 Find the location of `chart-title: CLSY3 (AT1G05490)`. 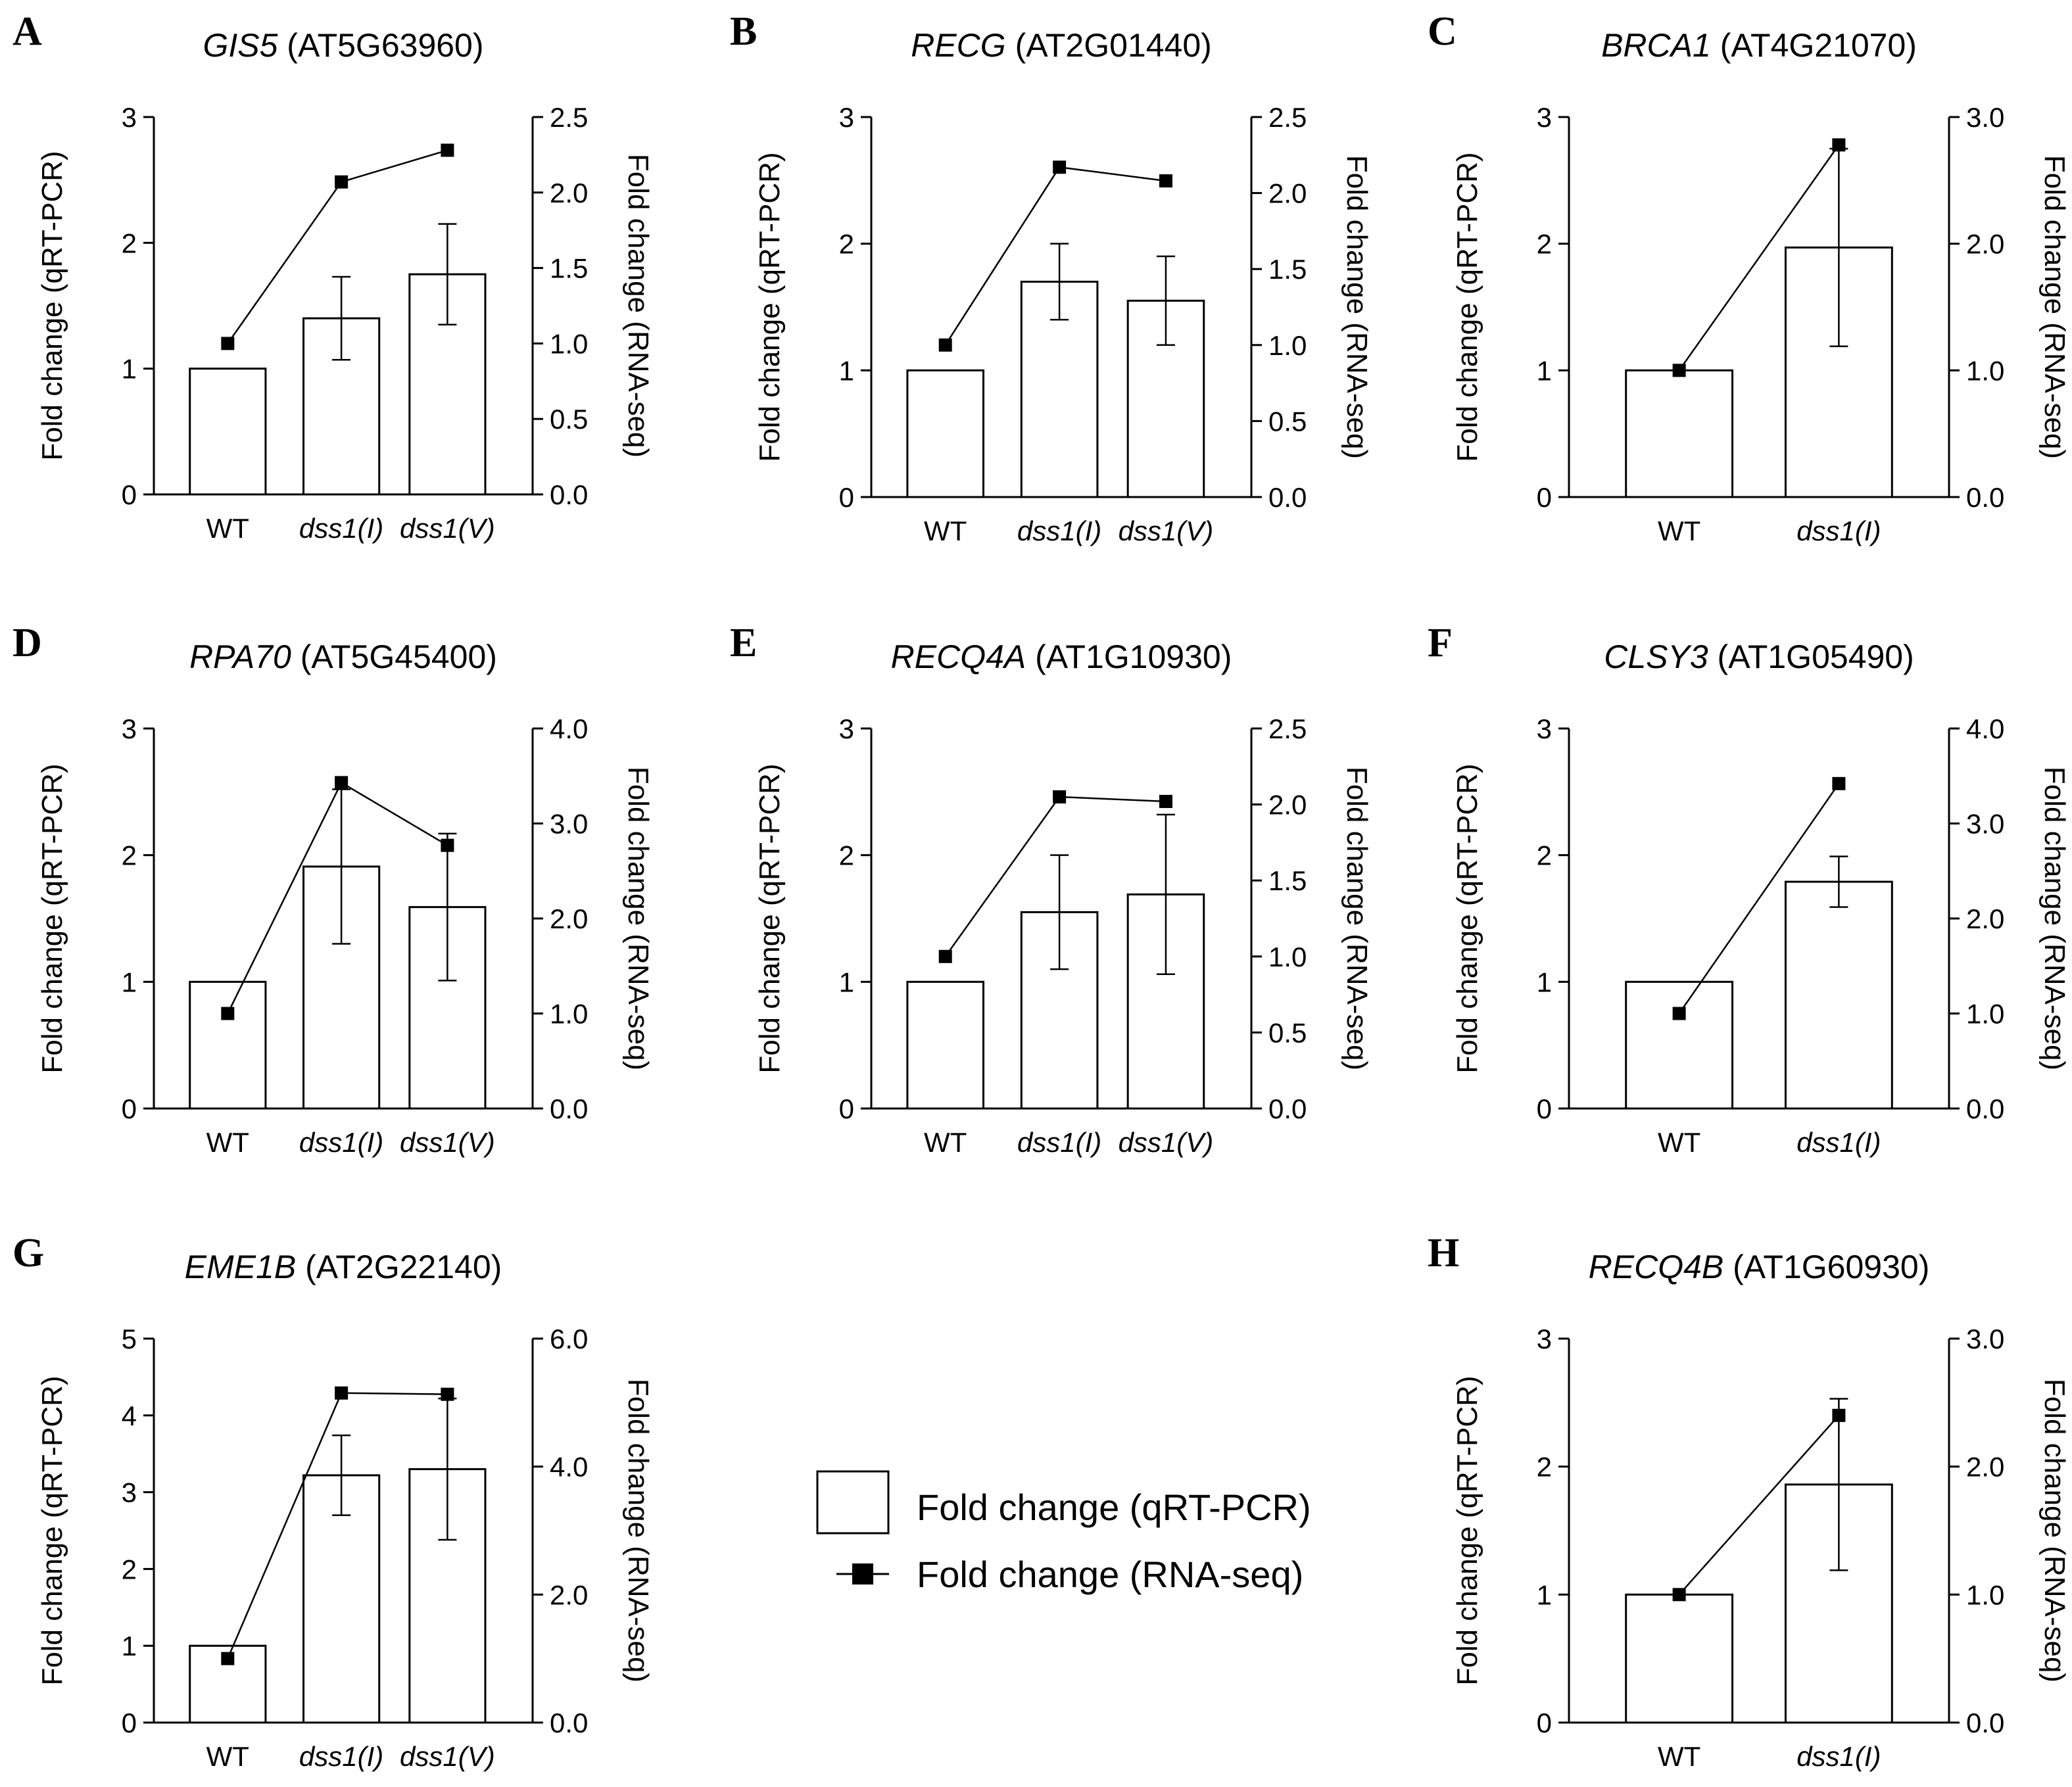

chart-title: CLSY3 (AT1G05490) is located at coordinates (1759, 656).